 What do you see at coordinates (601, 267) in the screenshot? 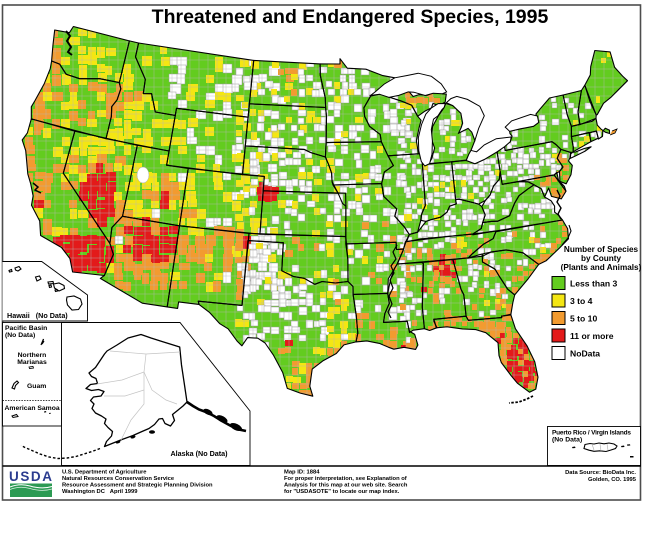
I see `svg-text: (Plants and Animals)` at bounding box center [601, 267].